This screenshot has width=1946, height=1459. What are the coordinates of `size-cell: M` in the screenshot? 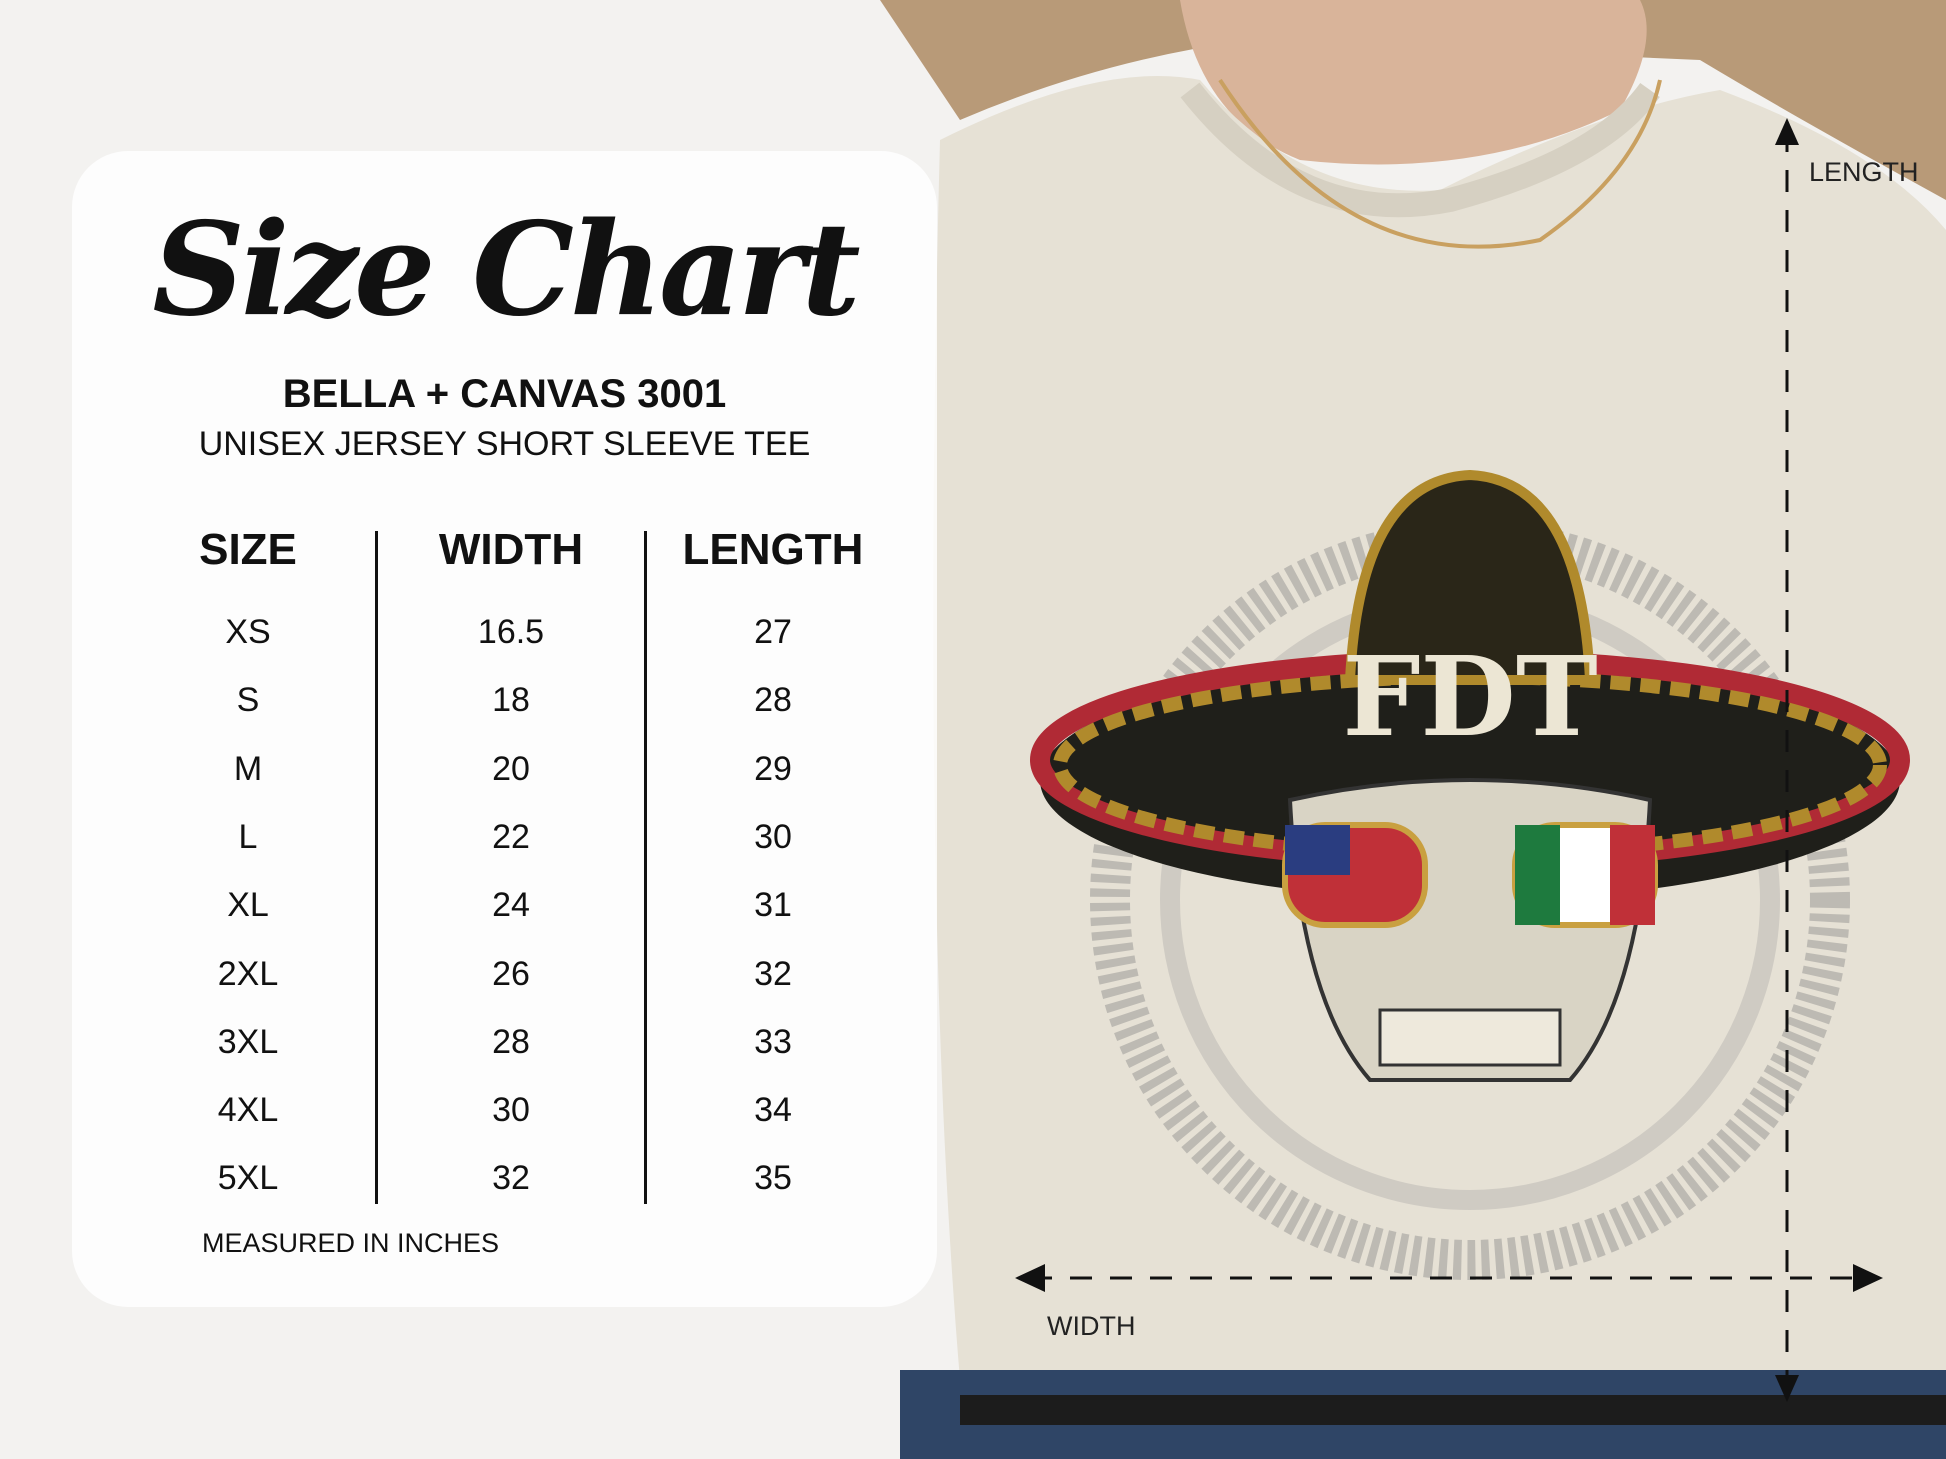 It's located at (248, 768).